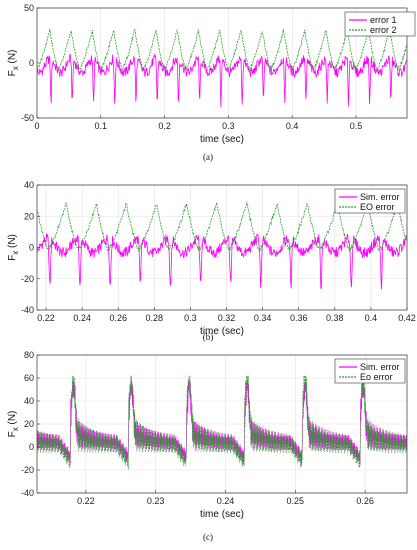 This screenshot has width=417, height=550. I want to click on y-tick-label: 60, so click(29, 378).